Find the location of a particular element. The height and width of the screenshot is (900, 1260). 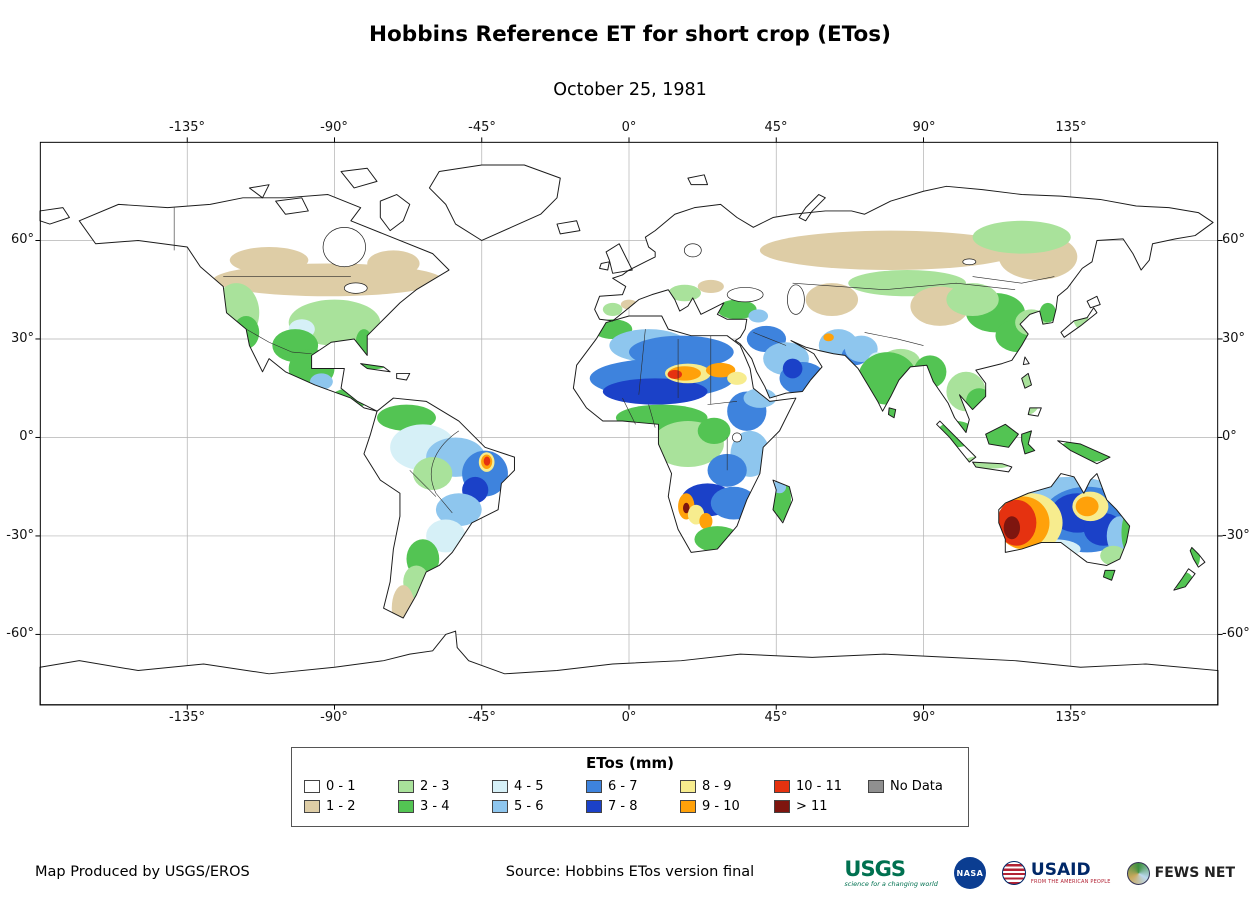

usaid-logo: USAID FROM THE AMERICAN PEOPLE is located at coordinates (1056, 872).